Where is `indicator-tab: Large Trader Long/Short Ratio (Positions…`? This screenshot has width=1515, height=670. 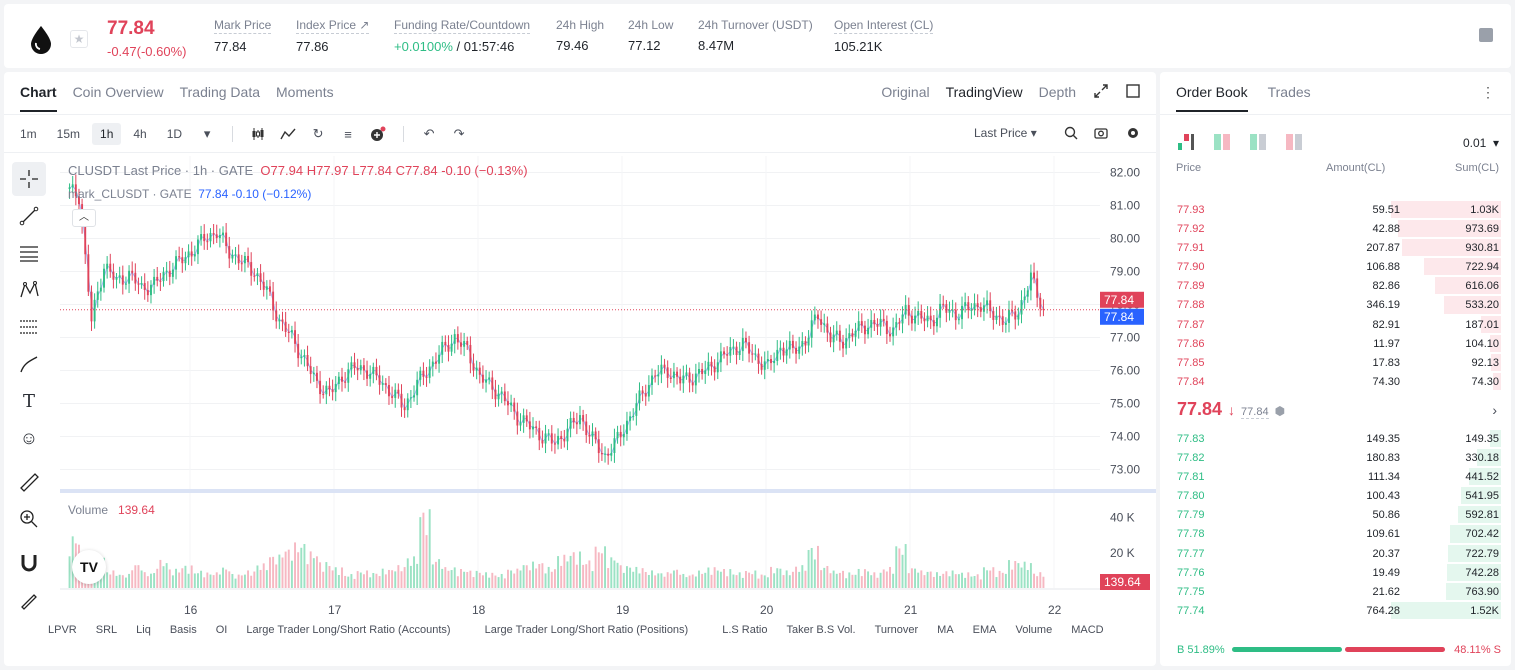 indicator-tab: Large Trader Long/Short Ratio (Positions… is located at coordinates (586, 630).